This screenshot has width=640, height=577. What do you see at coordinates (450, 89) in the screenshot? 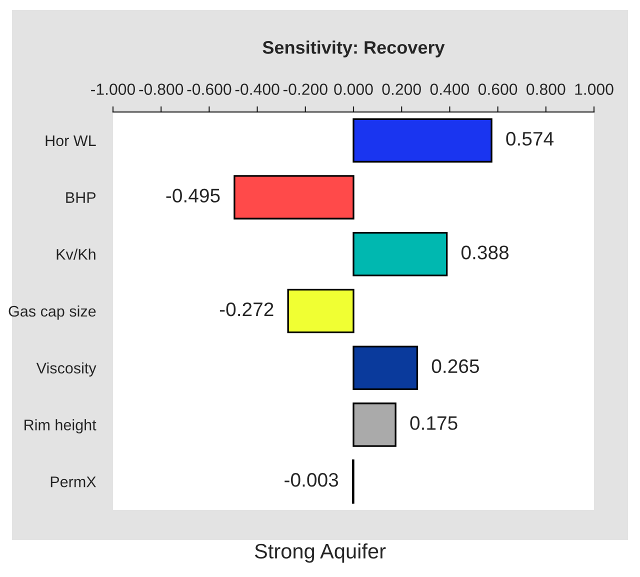
I see `x-tick-label: 0.400` at bounding box center [450, 89].